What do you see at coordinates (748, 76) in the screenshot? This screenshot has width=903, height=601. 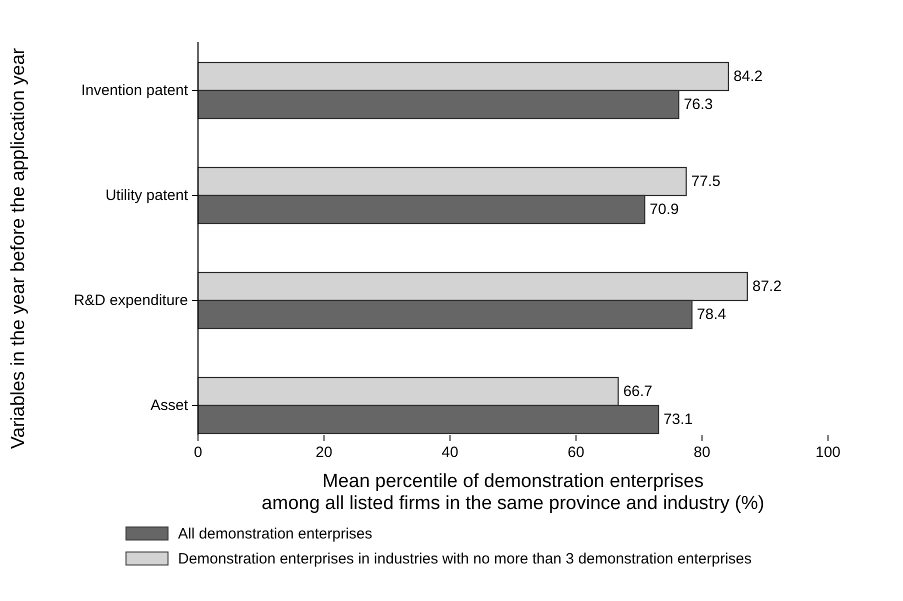 I see `data-label: 84.2` at bounding box center [748, 76].